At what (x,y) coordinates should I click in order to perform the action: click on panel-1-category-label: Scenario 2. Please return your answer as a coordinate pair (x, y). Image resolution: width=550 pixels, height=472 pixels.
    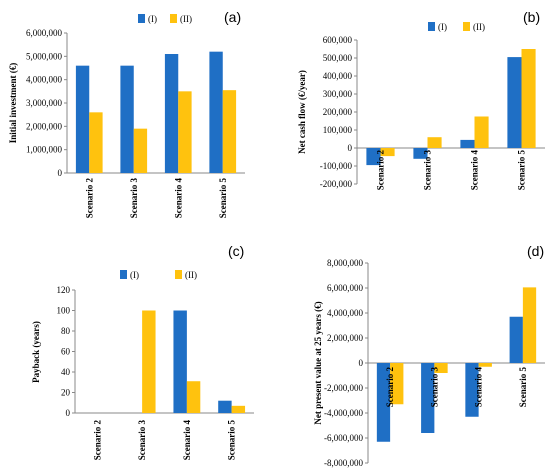
    Looking at the image, I should click on (89, 198).